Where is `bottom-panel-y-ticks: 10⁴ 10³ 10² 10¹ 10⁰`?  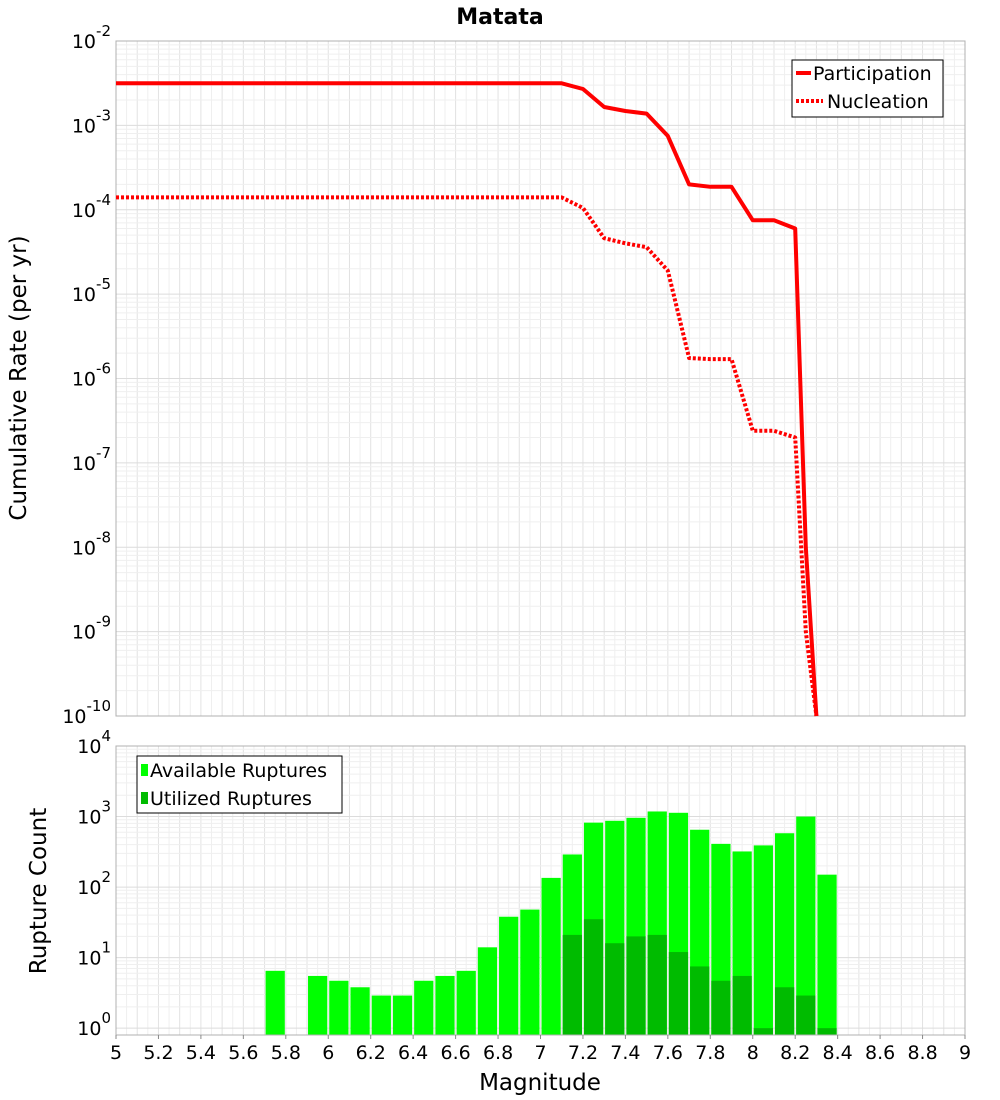
bottom-panel-y-ticks: 10⁴ 10³ 10² 10¹ 10⁰ is located at coordinates (94, 883).